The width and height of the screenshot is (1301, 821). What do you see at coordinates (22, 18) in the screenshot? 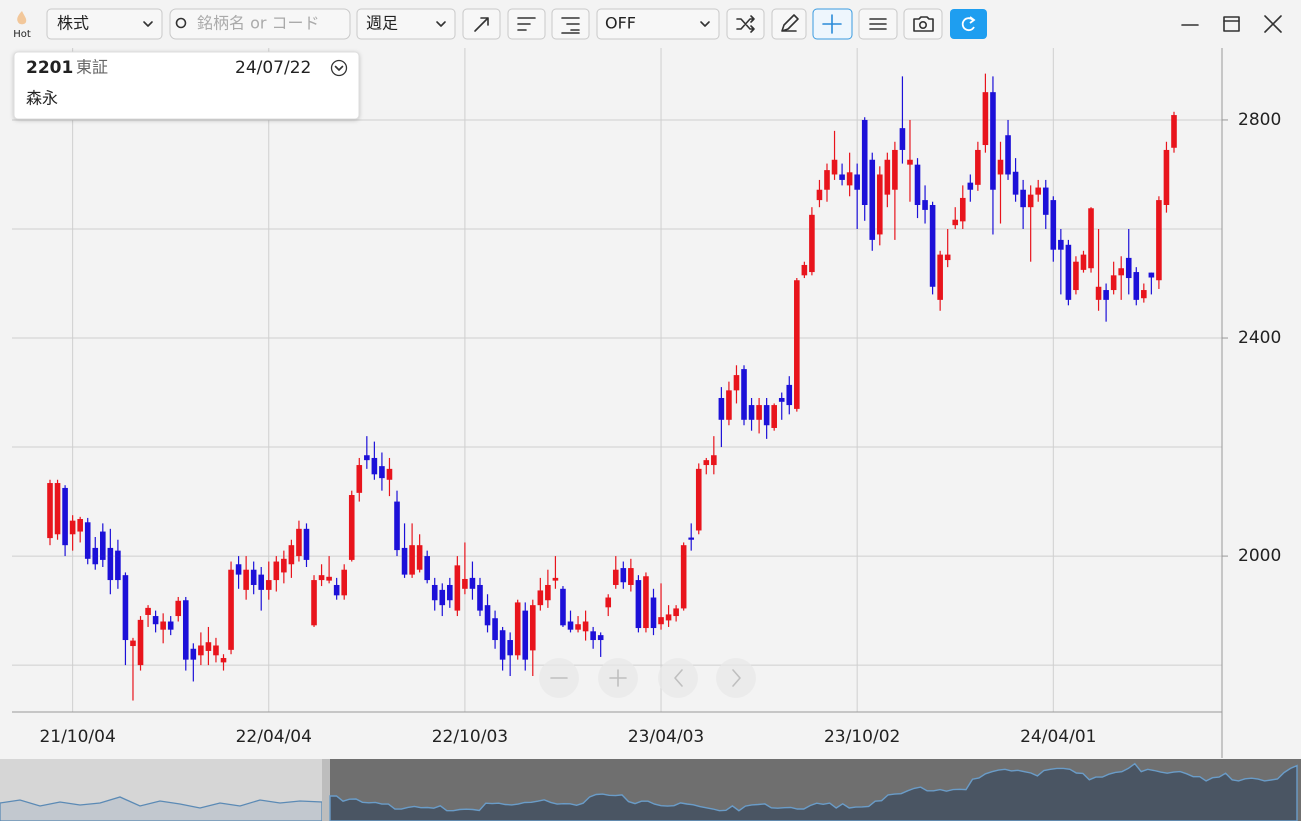
I see `hot-icon` at bounding box center [22, 18].